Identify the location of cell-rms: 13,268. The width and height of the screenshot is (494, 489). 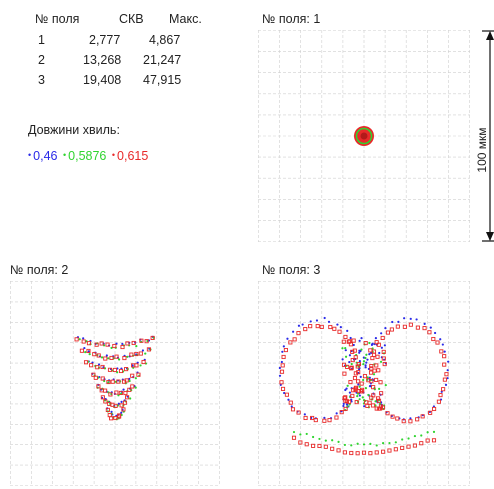
(102, 60).